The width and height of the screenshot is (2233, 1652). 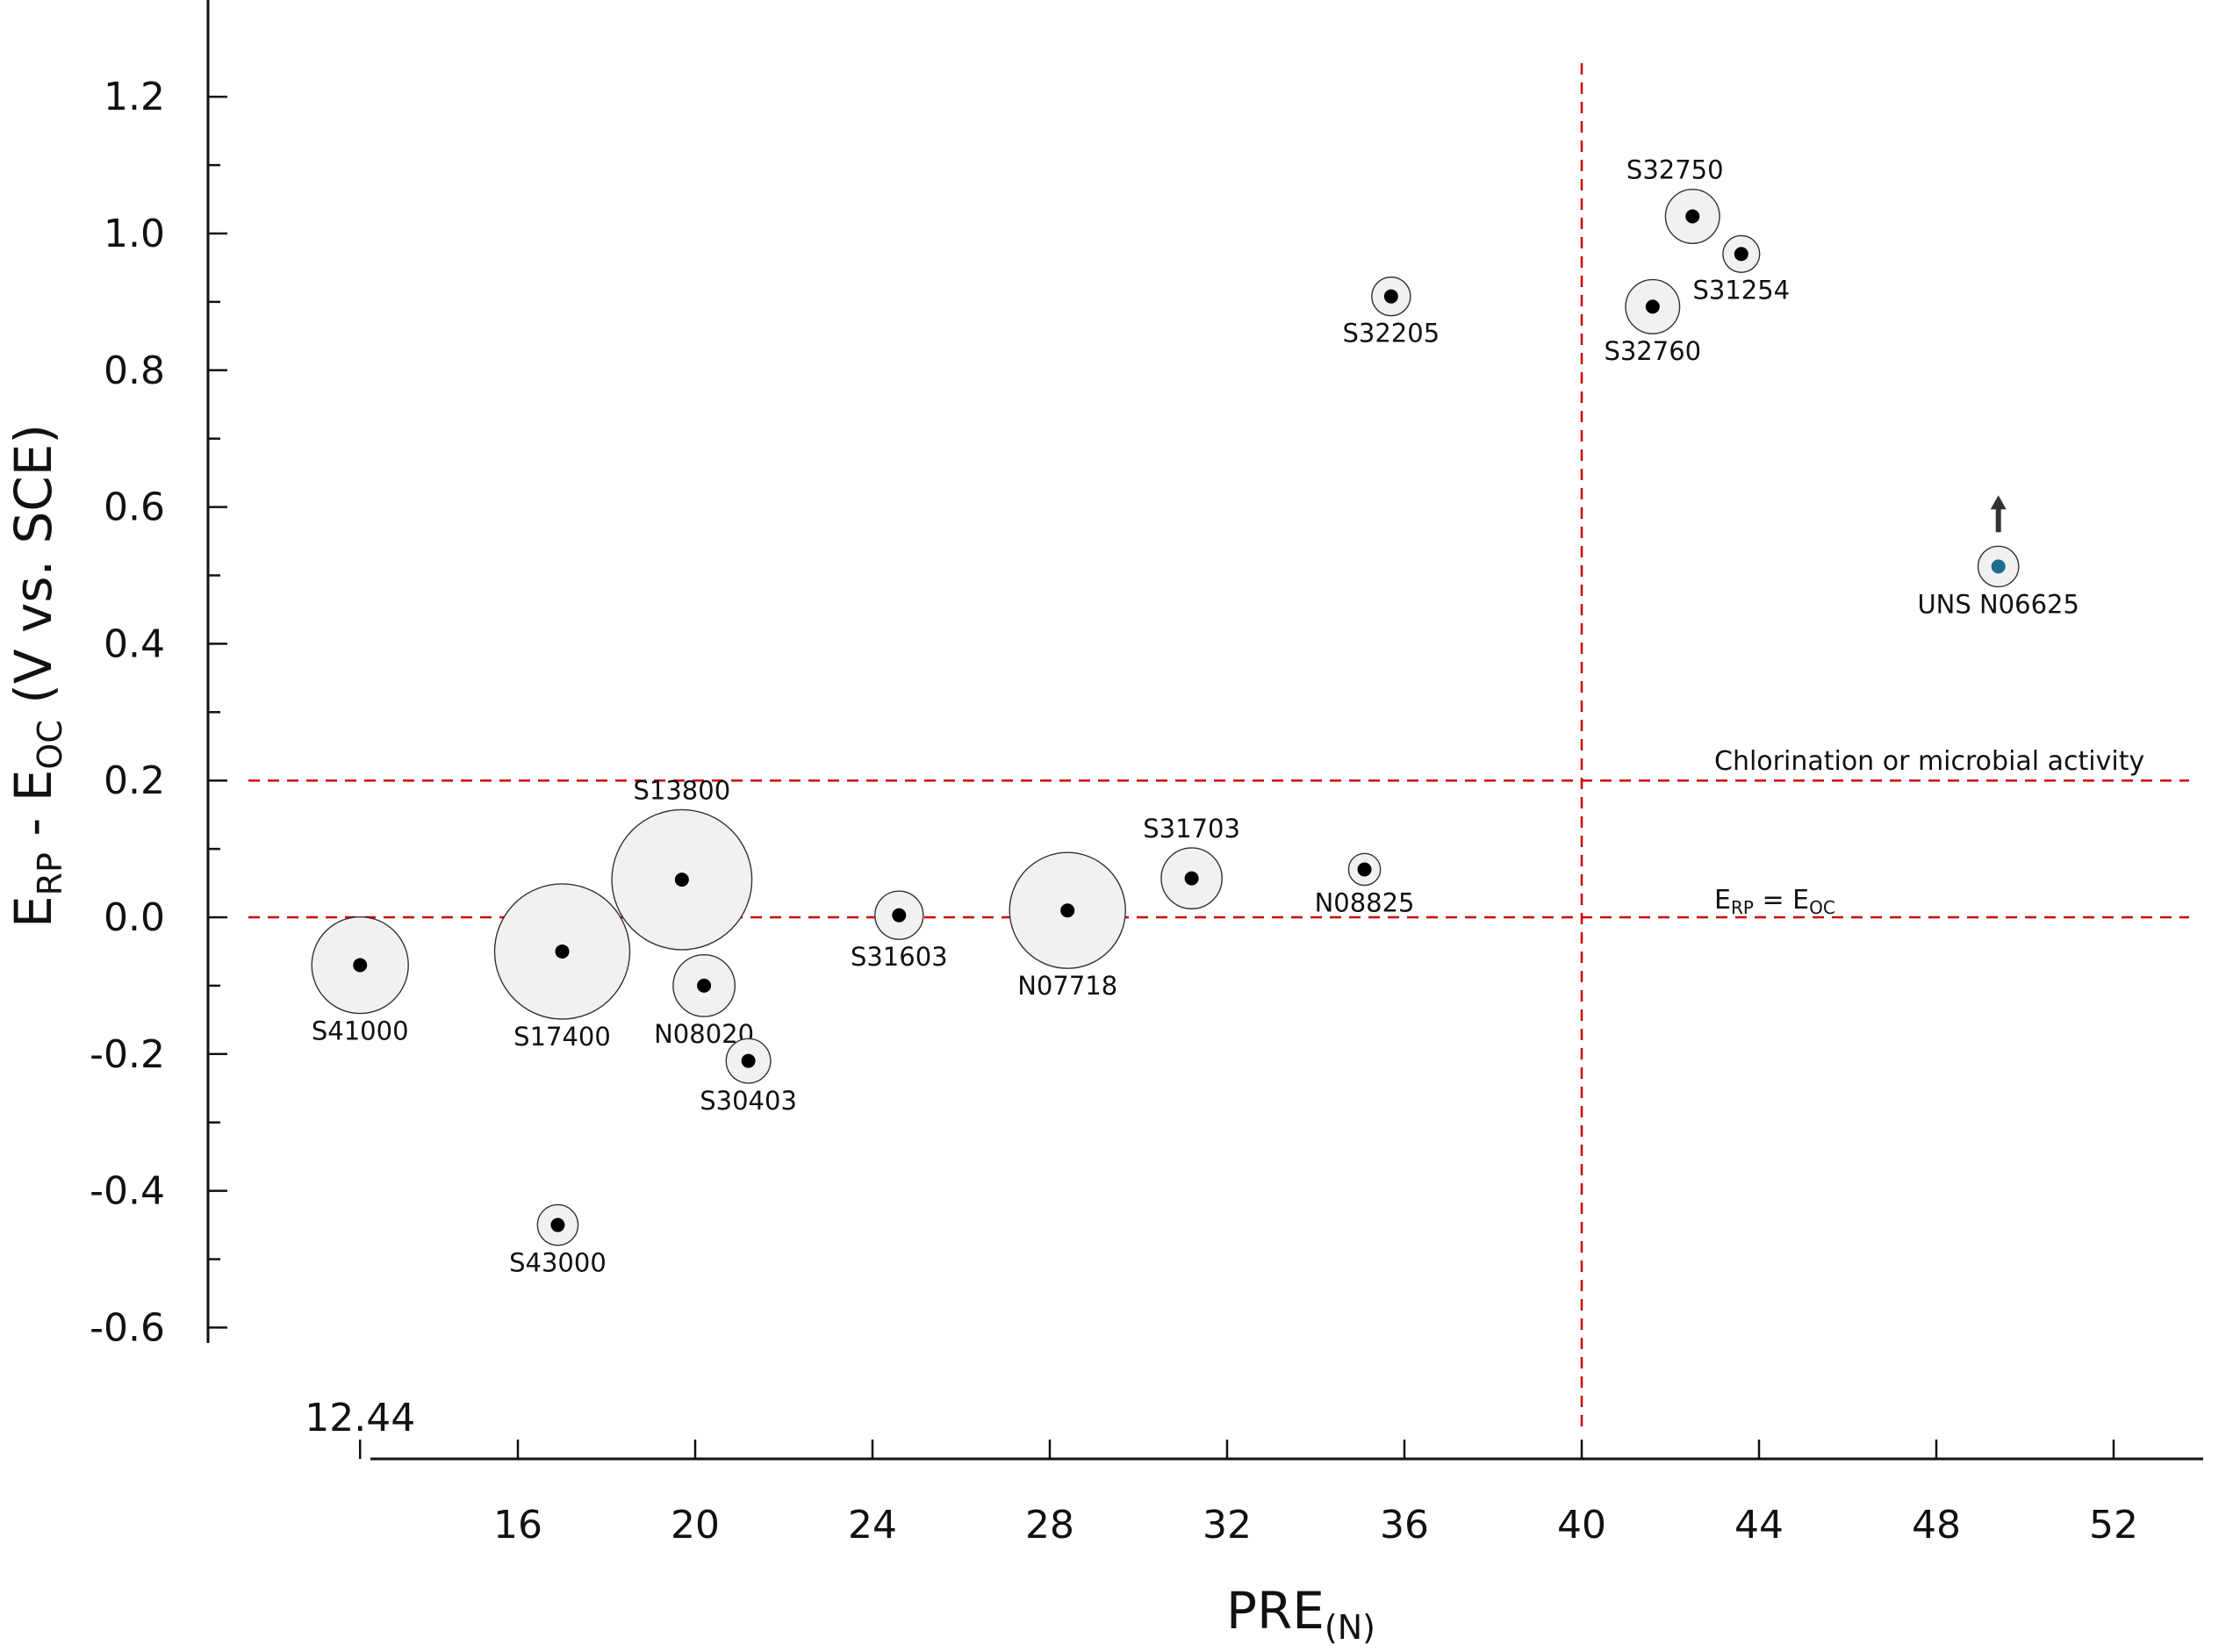 I want to click on point-label: S31603, so click(x=899, y=957).